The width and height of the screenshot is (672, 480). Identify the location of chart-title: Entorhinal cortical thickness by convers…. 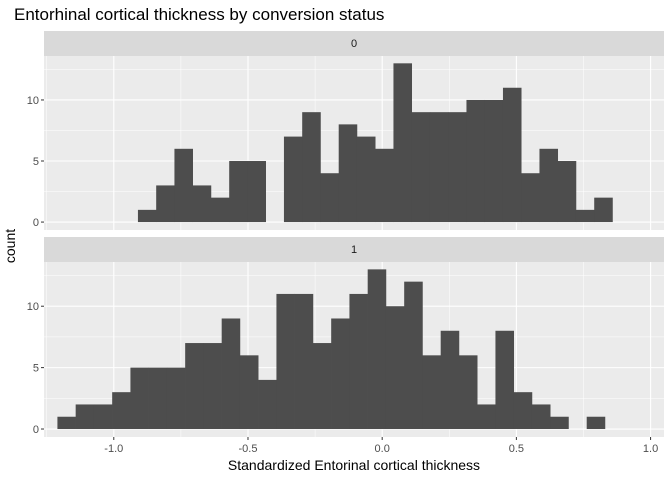
(199, 14).